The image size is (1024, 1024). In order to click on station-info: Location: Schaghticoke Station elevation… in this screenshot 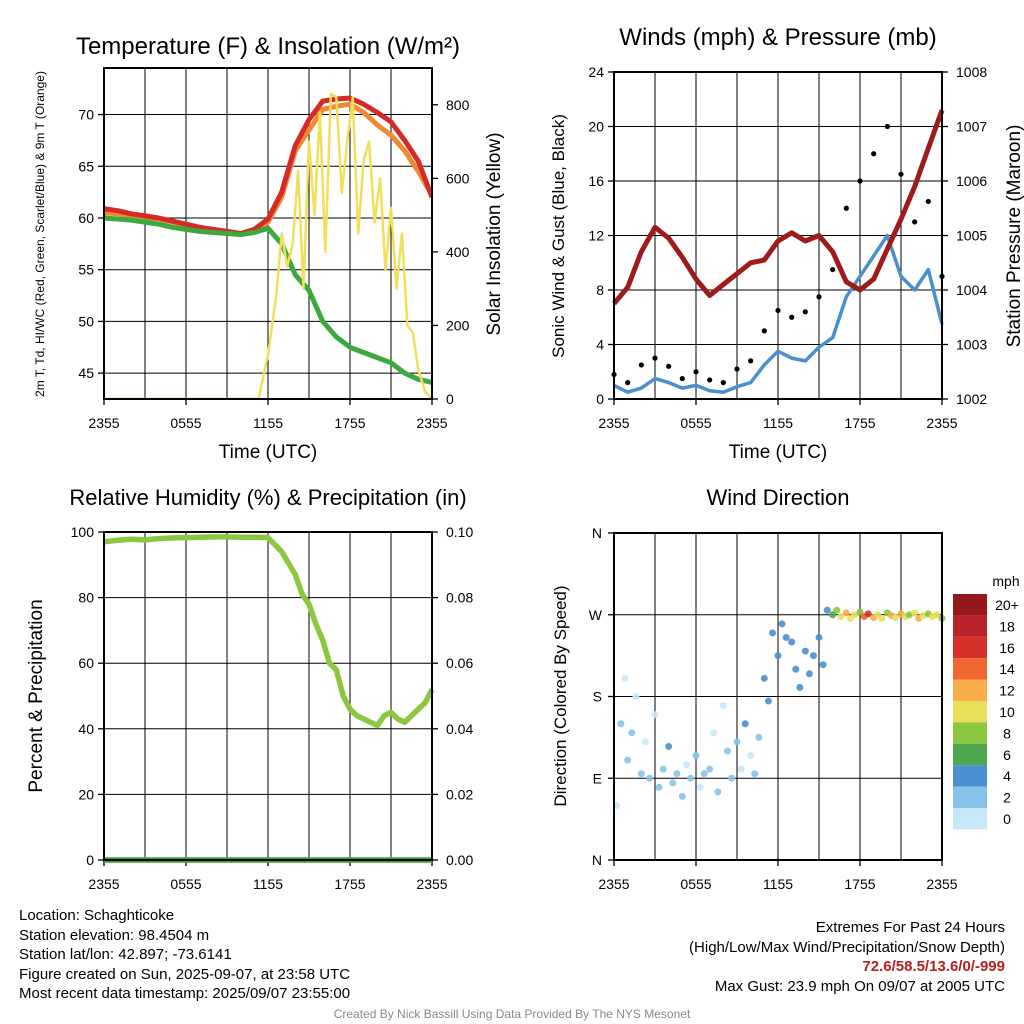, I will do `click(184, 955)`.